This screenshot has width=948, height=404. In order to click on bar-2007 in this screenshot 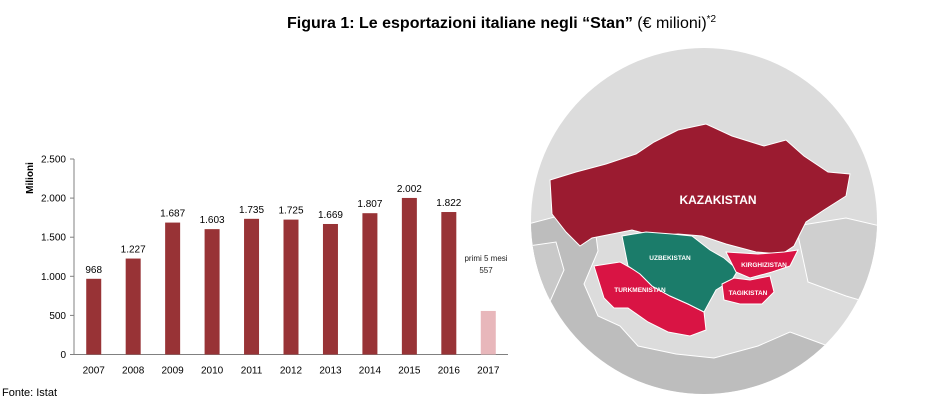, I will do `click(94, 316)`.